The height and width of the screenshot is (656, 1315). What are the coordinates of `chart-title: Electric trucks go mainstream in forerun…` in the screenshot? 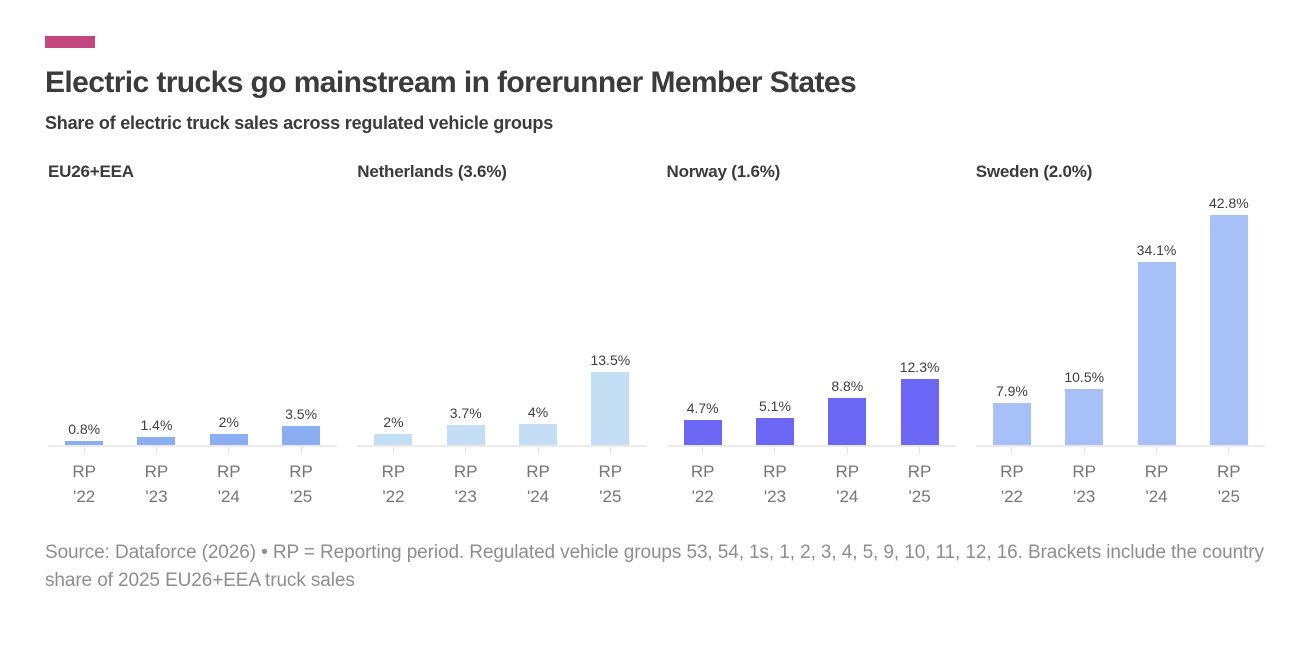 It's located at (451, 82).